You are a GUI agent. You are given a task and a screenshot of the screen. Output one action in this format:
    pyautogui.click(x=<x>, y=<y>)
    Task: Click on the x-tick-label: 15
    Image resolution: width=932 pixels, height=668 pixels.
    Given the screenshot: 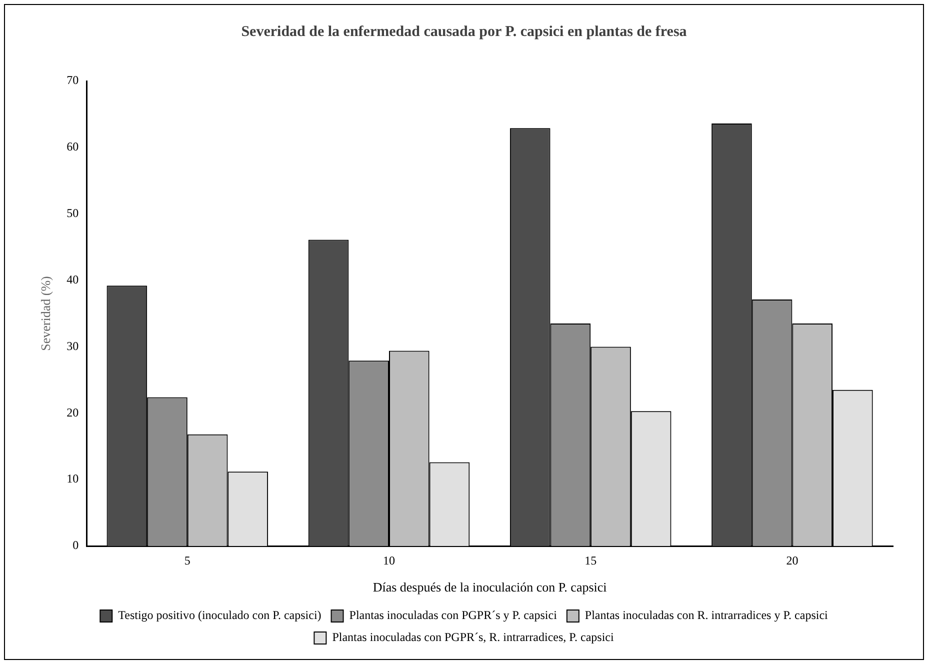 What is the action you would take?
    pyautogui.click(x=590, y=560)
    